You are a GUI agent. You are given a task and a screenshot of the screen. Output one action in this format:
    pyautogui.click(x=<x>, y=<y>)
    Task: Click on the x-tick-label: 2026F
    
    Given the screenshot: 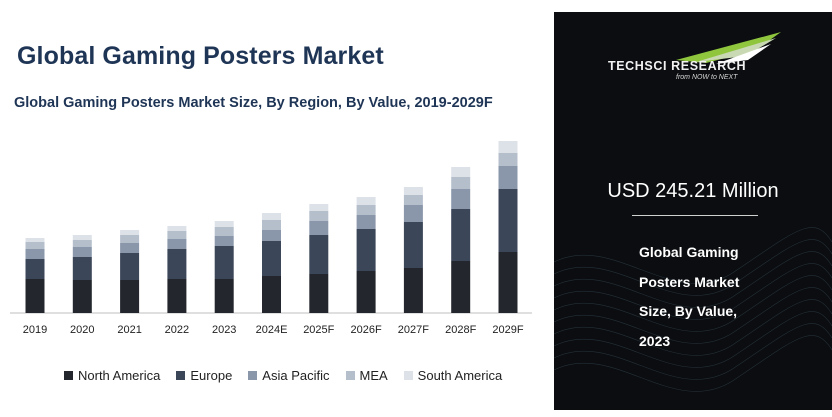 What is the action you would take?
    pyautogui.click(x=365, y=330)
    